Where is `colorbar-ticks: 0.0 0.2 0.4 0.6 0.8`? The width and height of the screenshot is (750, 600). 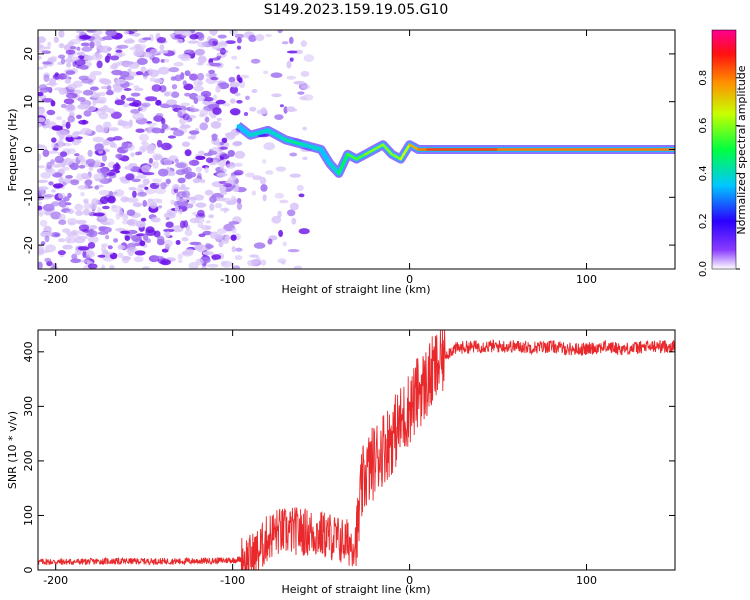 colorbar-ticks: 0.0 0.2 0.4 0.6 0.8 is located at coordinates (719, 173).